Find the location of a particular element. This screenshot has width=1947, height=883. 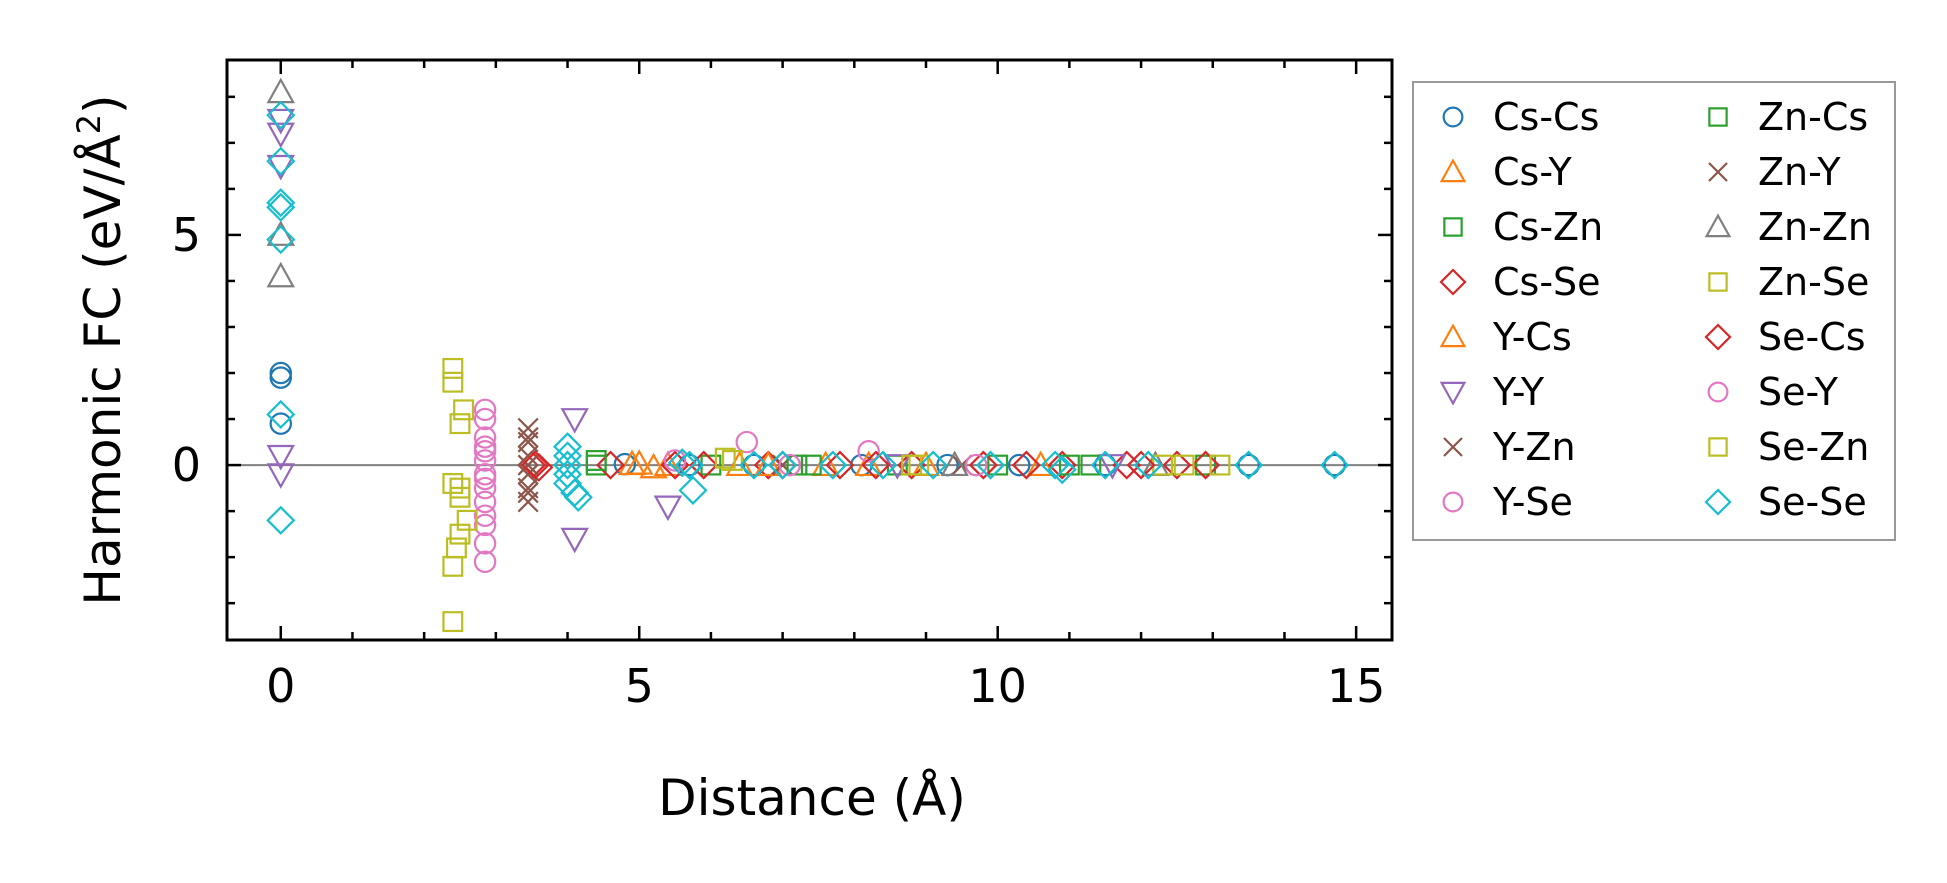

legend-item: Cs-Y is located at coordinates (1506, 172).